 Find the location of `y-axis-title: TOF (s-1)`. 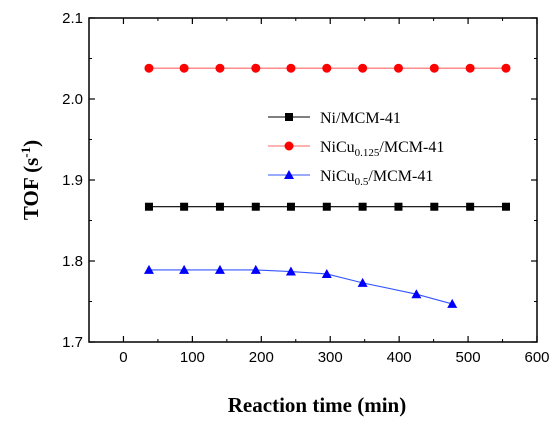

y-axis-title: TOF (s-1) is located at coordinates (30, 180).